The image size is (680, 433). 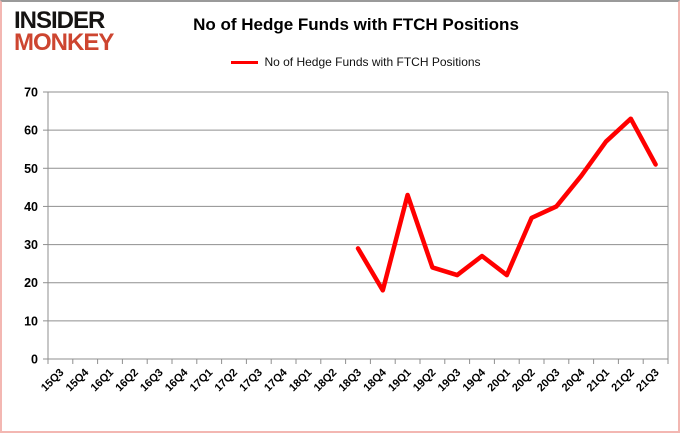 I want to click on x-axis-label: 17Q4, so click(x=276, y=380).